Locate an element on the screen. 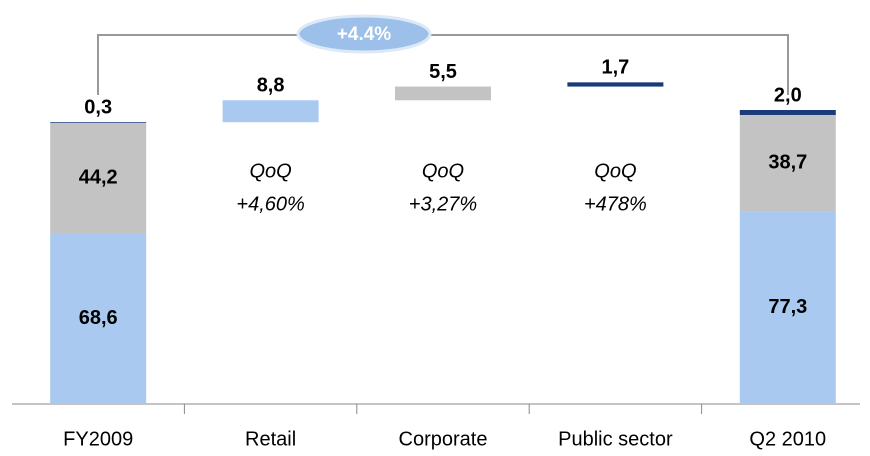  change-bracket is located at coordinates (443, 64).